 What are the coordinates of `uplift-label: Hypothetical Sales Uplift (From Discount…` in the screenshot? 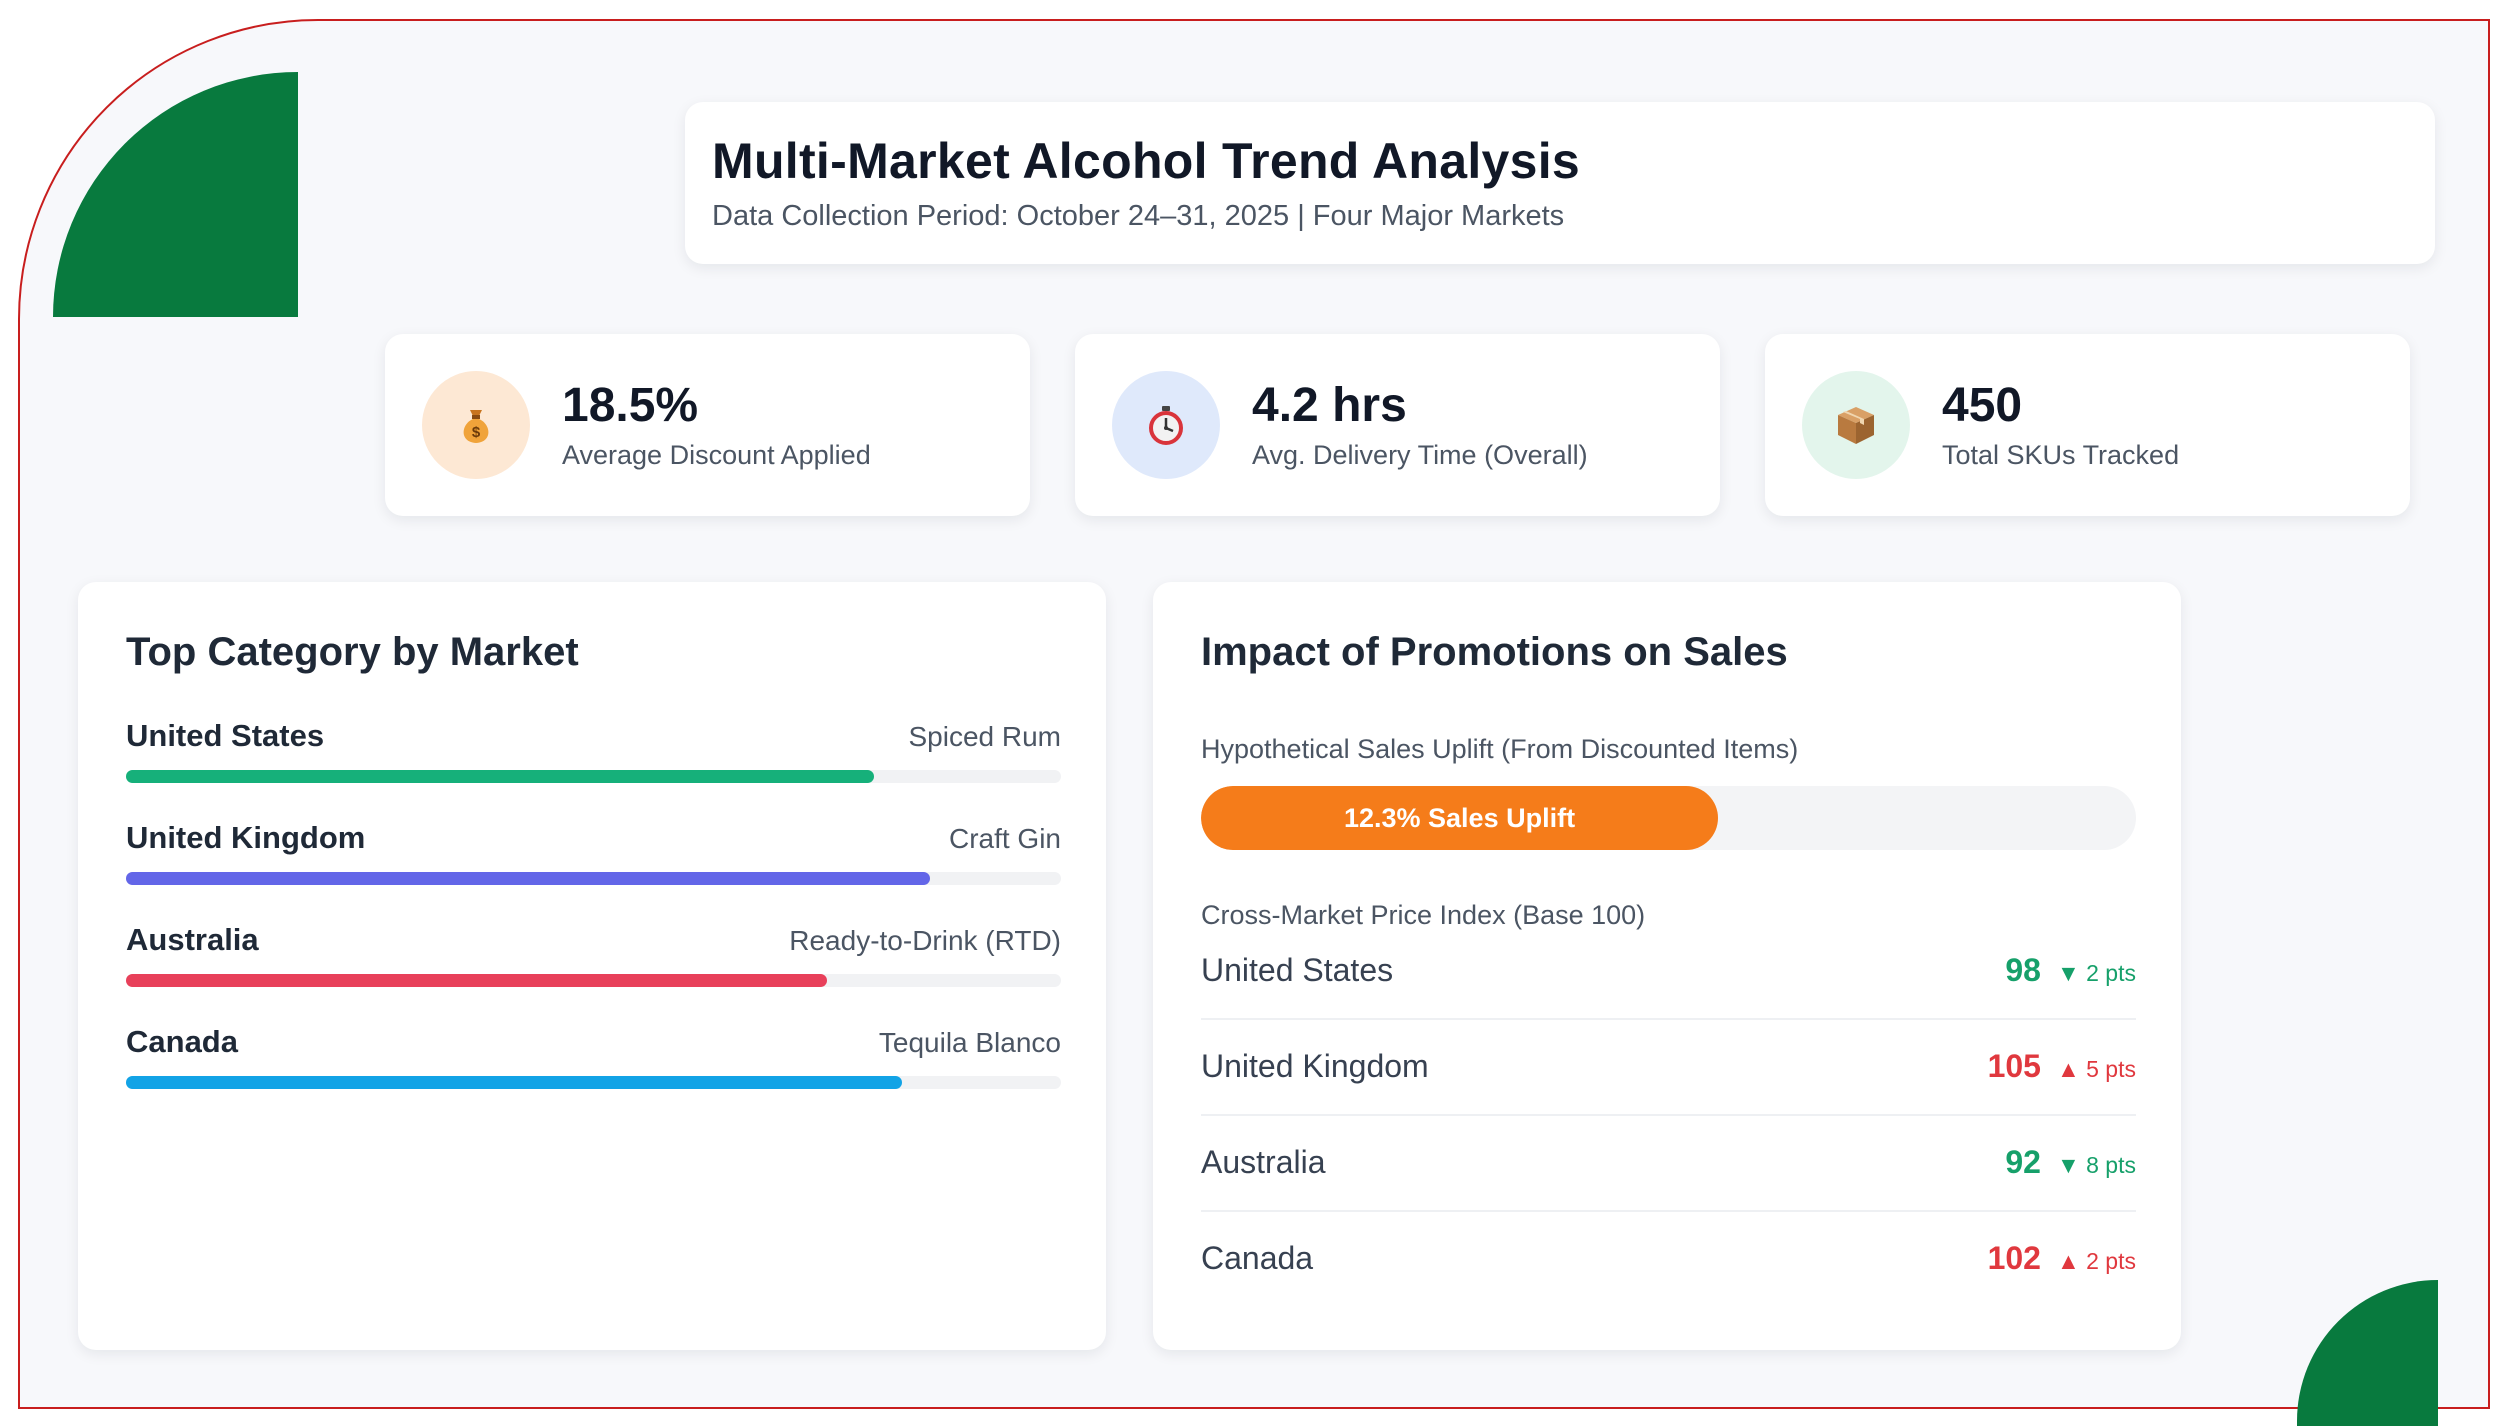 It's located at (1500, 749).